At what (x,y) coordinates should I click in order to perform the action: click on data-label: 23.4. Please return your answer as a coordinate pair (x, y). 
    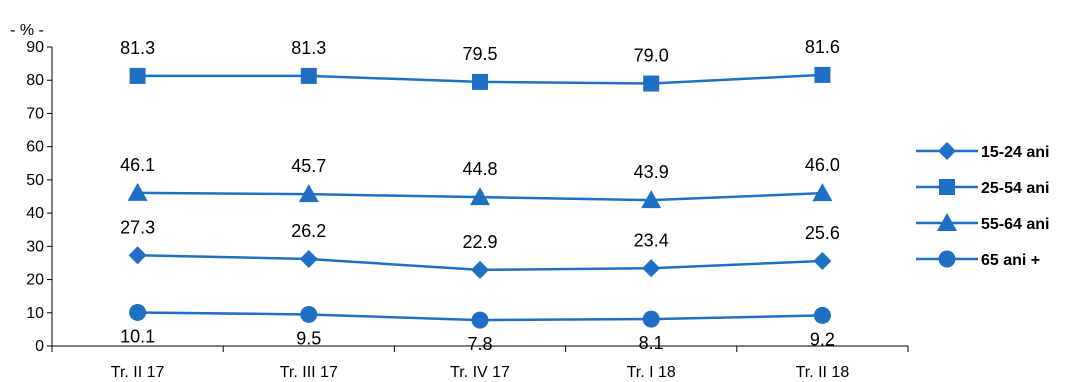
    Looking at the image, I should click on (651, 240).